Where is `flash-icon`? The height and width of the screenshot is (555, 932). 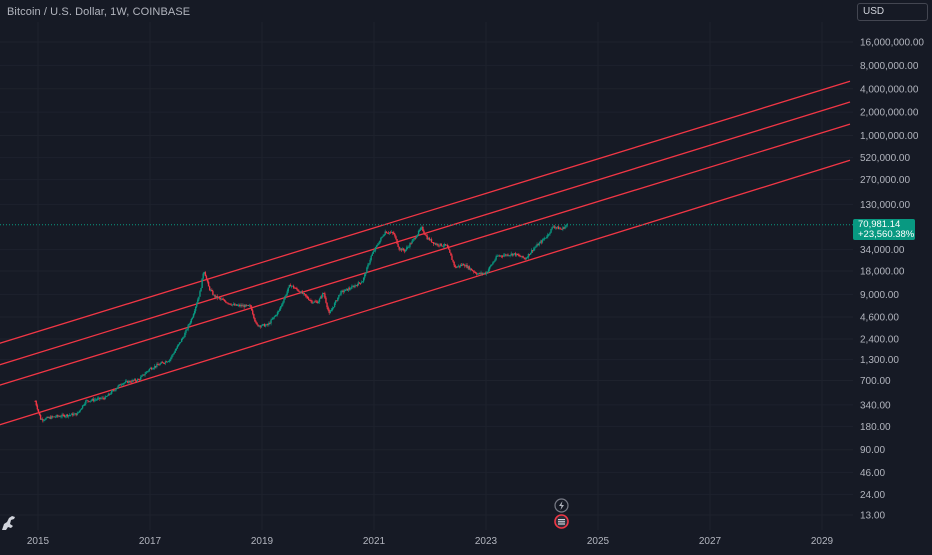 flash-icon is located at coordinates (561, 508).